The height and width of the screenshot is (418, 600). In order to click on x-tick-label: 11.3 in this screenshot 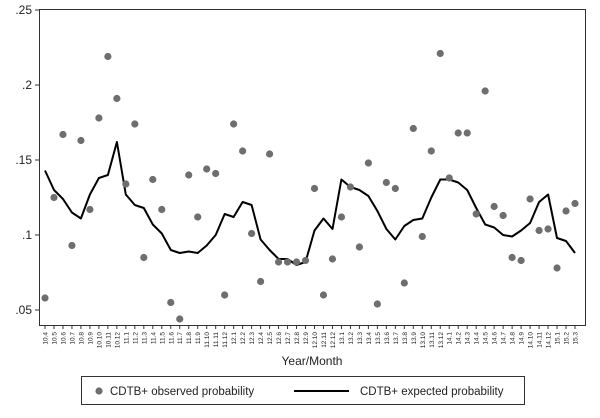, I will do `click(144, 338)`.